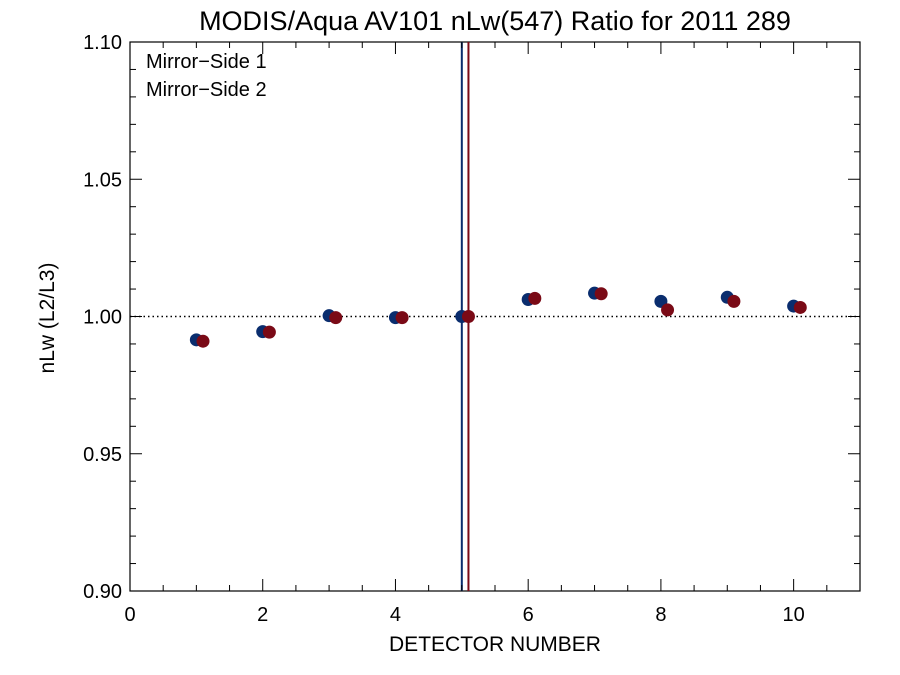 This screenshot has height=675, width=900. Describe the element at coordinates (528, 615) in the screenshot. I see `x-tick-label: 6` at that location.